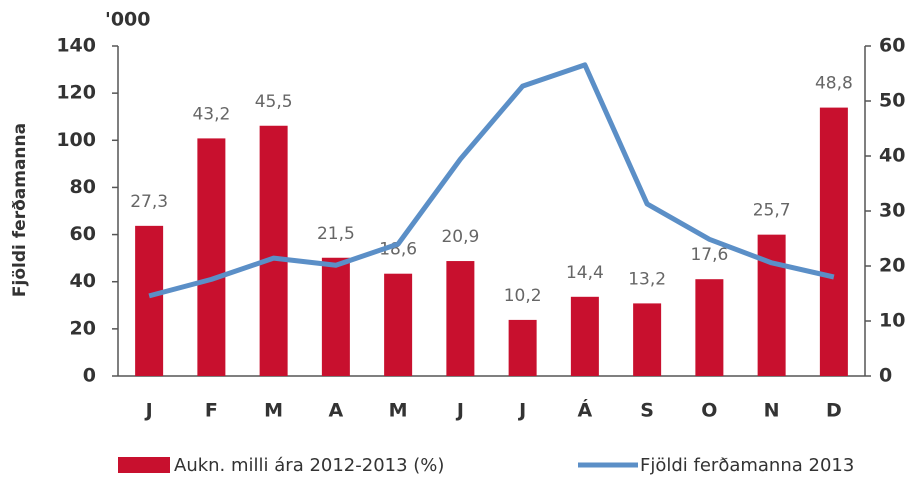 This screenshot has width=917, height=479. I want to click on x-tick-label: N, so click(772, 411).